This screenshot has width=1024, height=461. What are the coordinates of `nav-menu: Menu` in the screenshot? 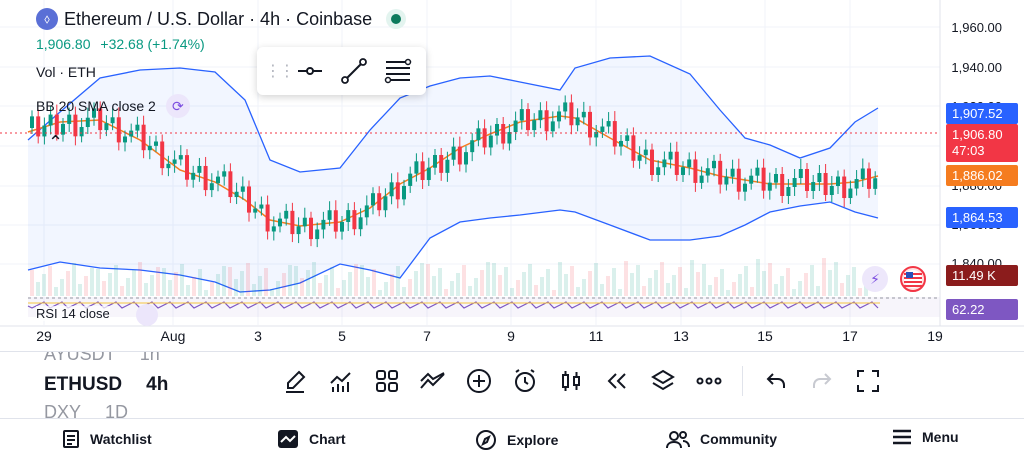 It's located at (925, 437).